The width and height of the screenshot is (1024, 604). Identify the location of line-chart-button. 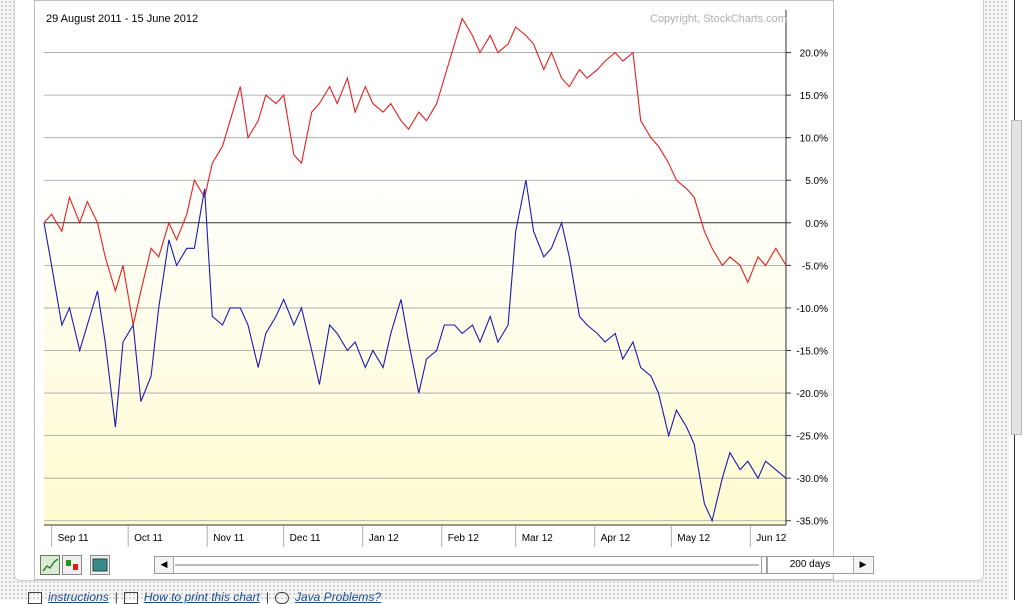
(50, 565).